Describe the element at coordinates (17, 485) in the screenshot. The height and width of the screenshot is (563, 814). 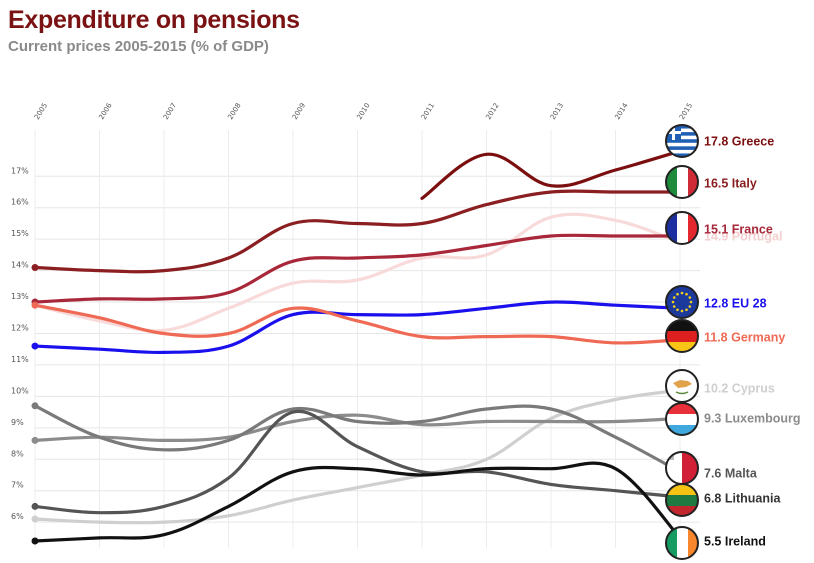
I see `y-tick-label: 7%` at that location.